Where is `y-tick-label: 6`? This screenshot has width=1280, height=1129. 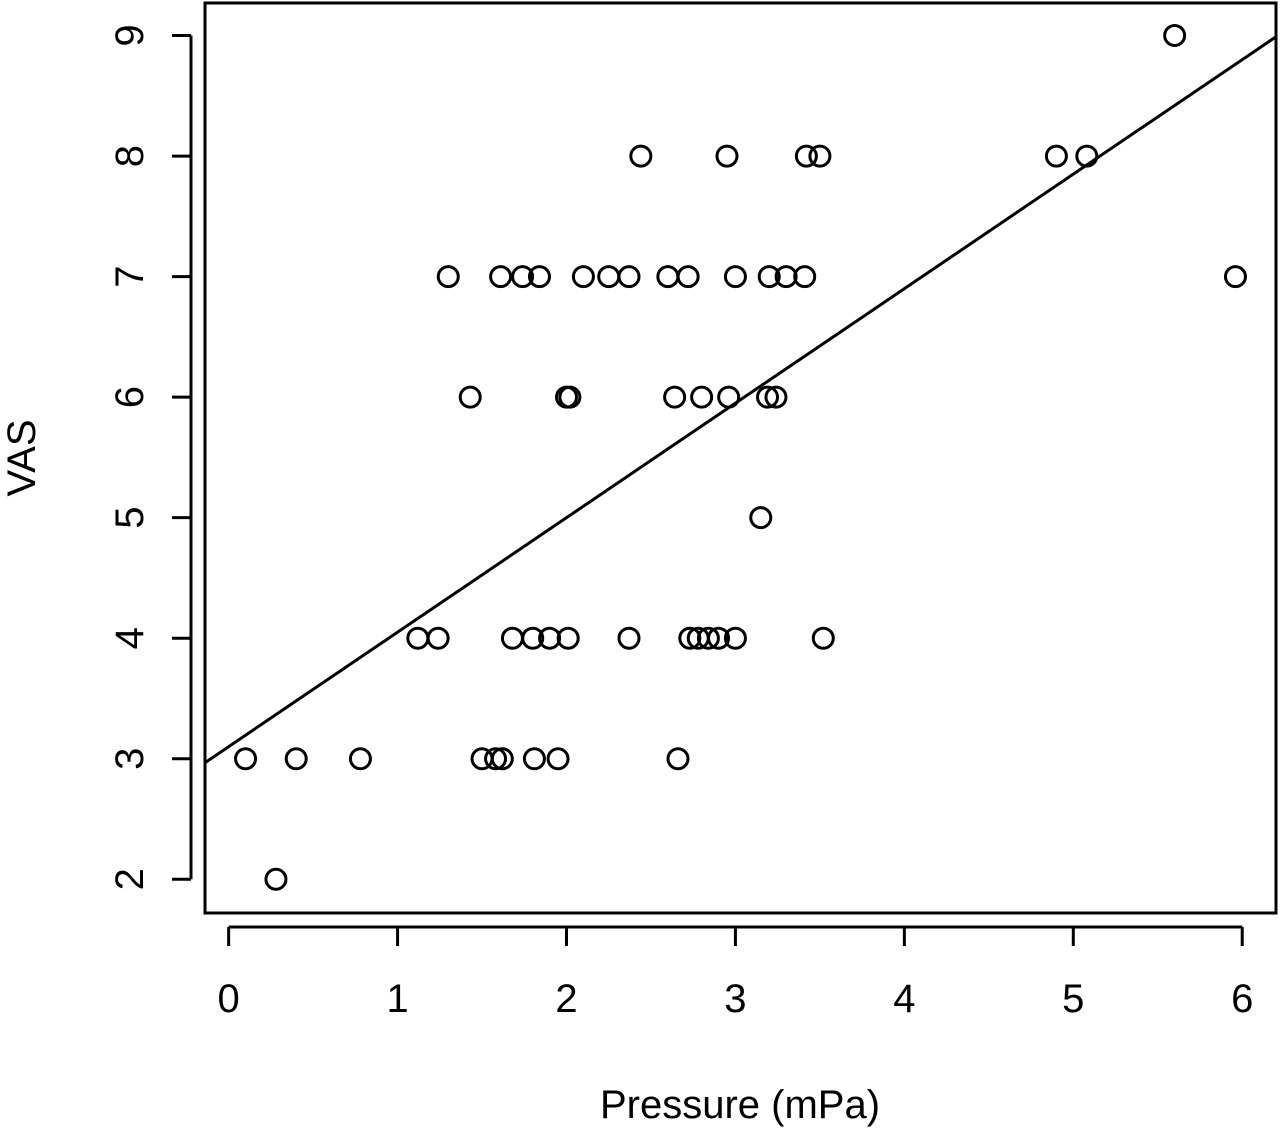 y-tick-label: 6 is located at coordinates (130, 397).